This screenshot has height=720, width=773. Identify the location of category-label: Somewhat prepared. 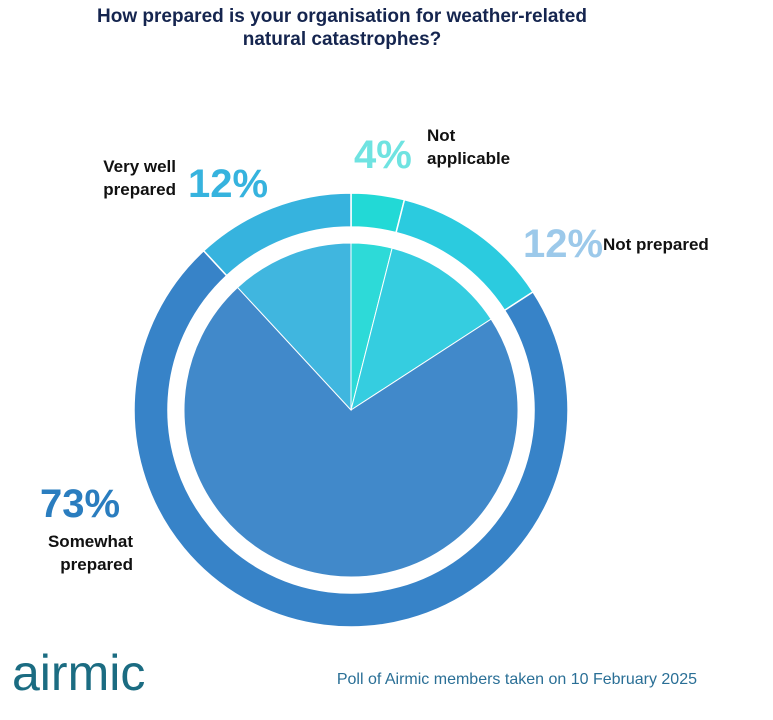
(90, 553).